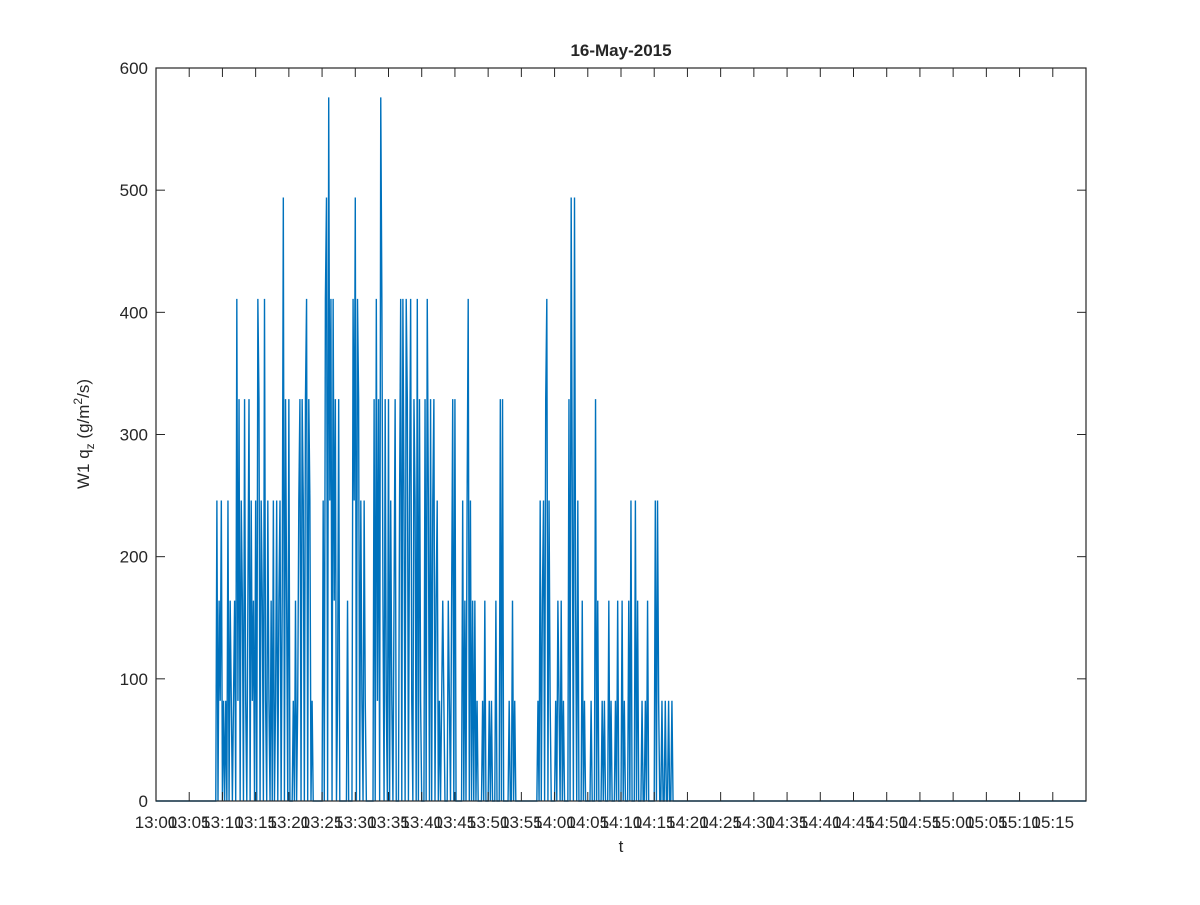  I want to click on x-tick-label: 14:20, so click(687, 822).